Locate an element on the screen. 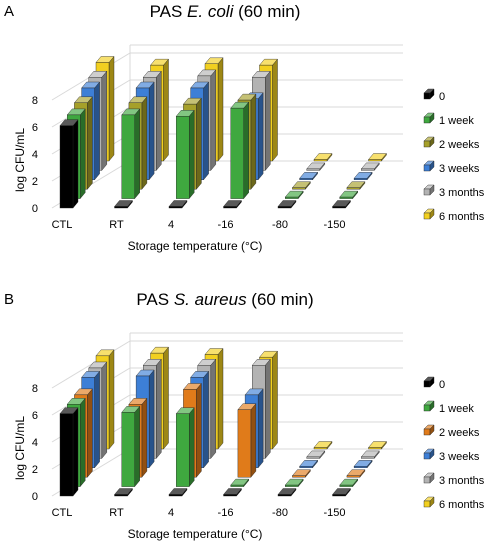 Image resolution: width=493 pixels, height=550 pixels. chart-title: PAS S. aureus (60 min) is located at coordinates (224, 299).